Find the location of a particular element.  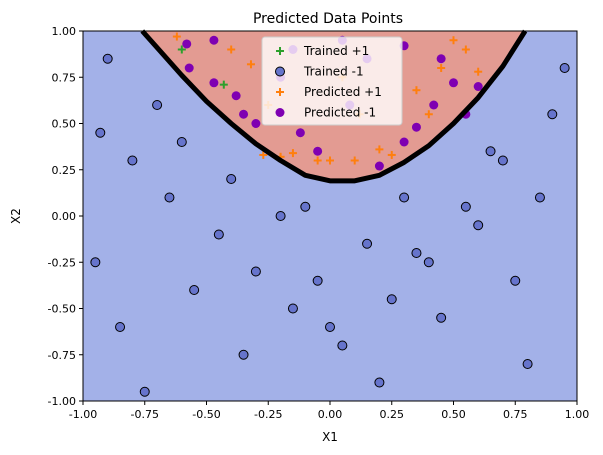

x-tick-label: 0.75 is located at coordinates (515, 414).